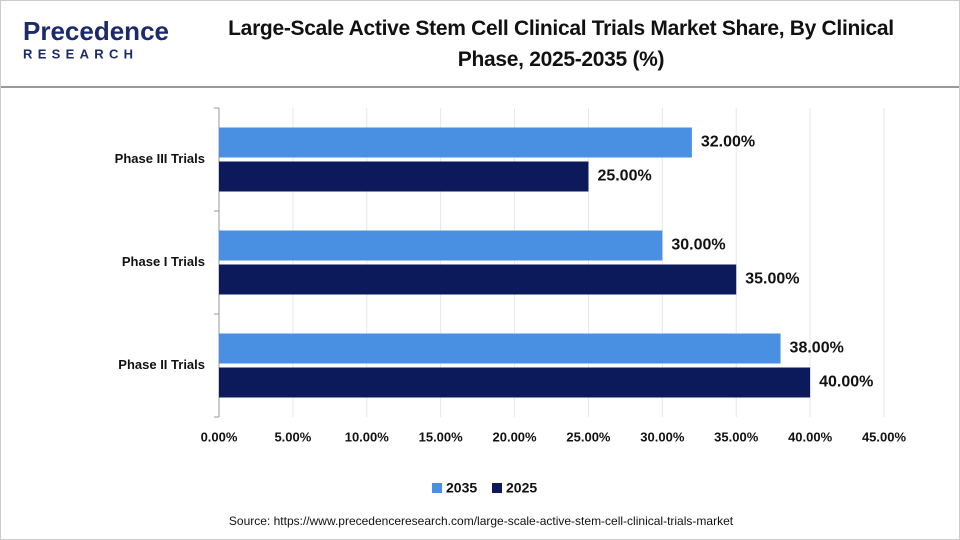  What do you see at coordinates (219, 436) in the screenshot?
I see `x-tick-label: 0.00%` at bounding box center [219, 436].